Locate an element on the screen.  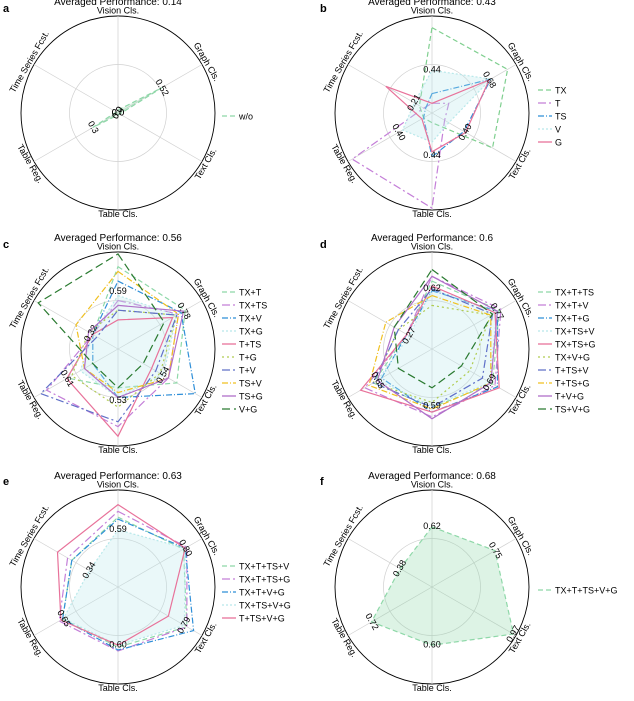
legend-label: T+G is located at coordinates (248, 358).